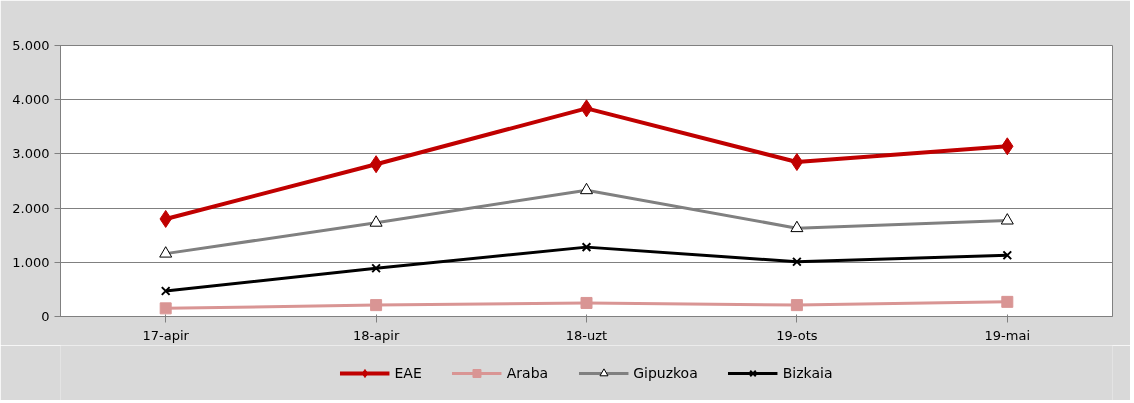  Describe the element at coordinates (166, 335) in the screenshot. I see `x-tick-label: 17-apir` at that location.